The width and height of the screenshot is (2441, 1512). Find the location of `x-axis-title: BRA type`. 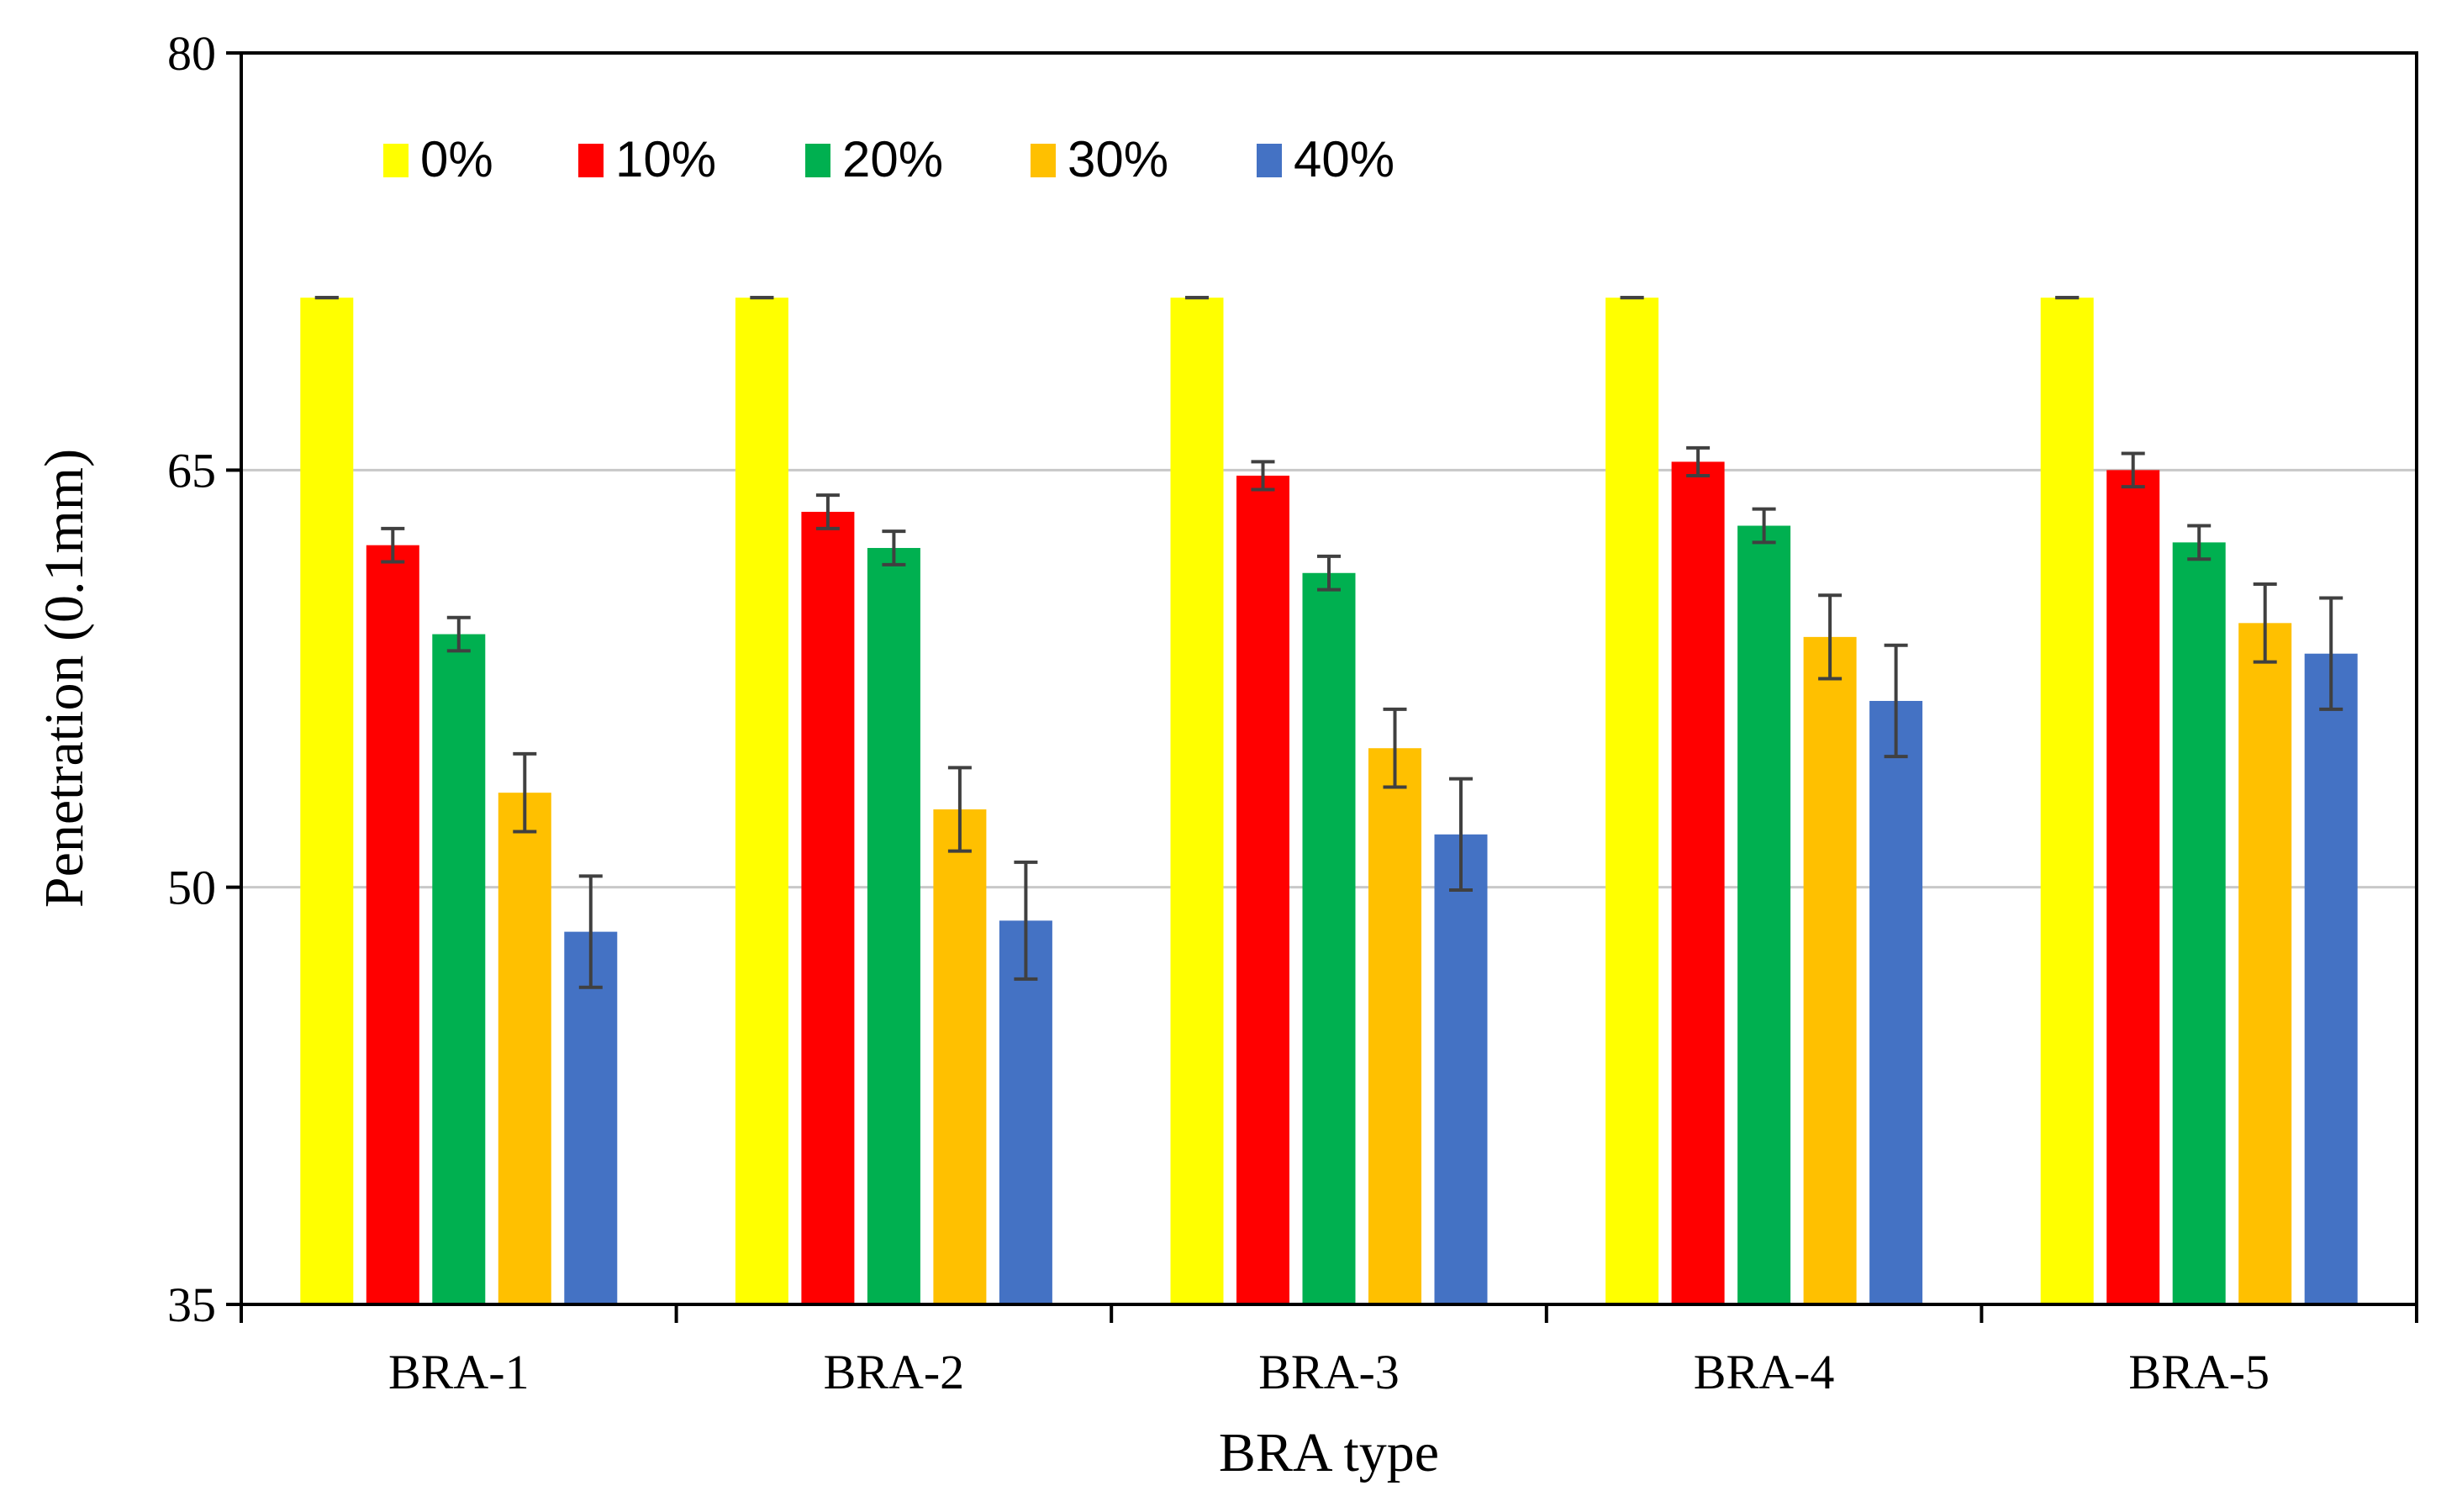

x-axis-title: BRA type is located at coordinates (1329, 1453).